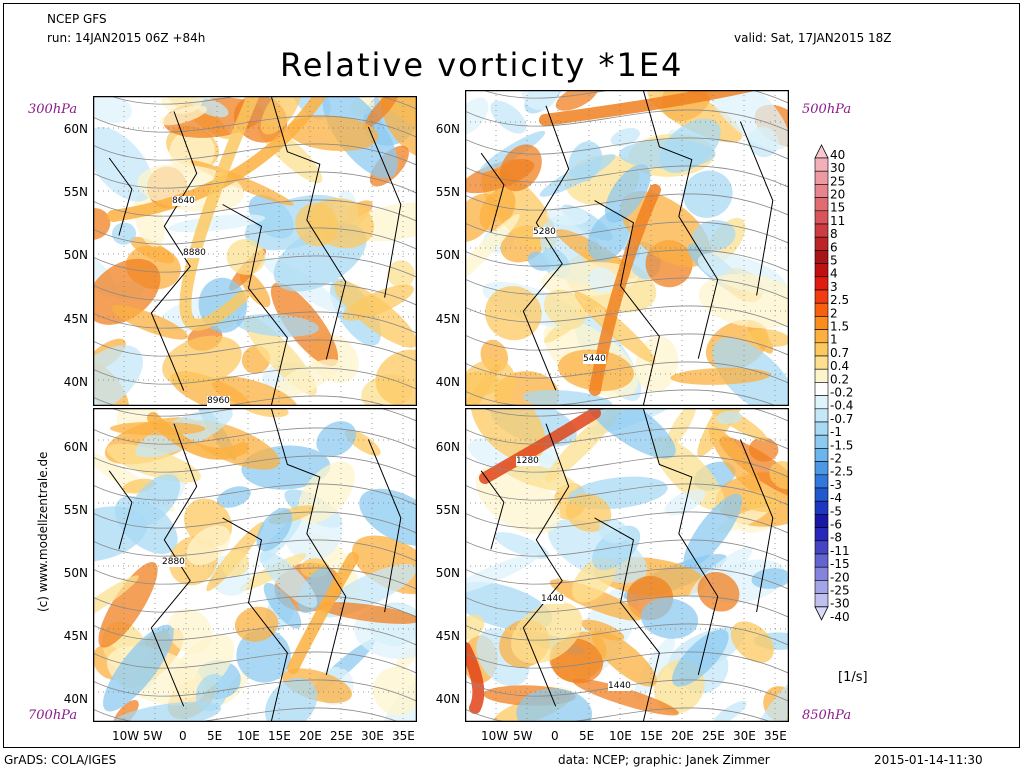 This screenshot has height=768, width=1024. Describe the element at coordinates (834, 274) in the screenshot. I see `legend-tick-label: 4` at that location.